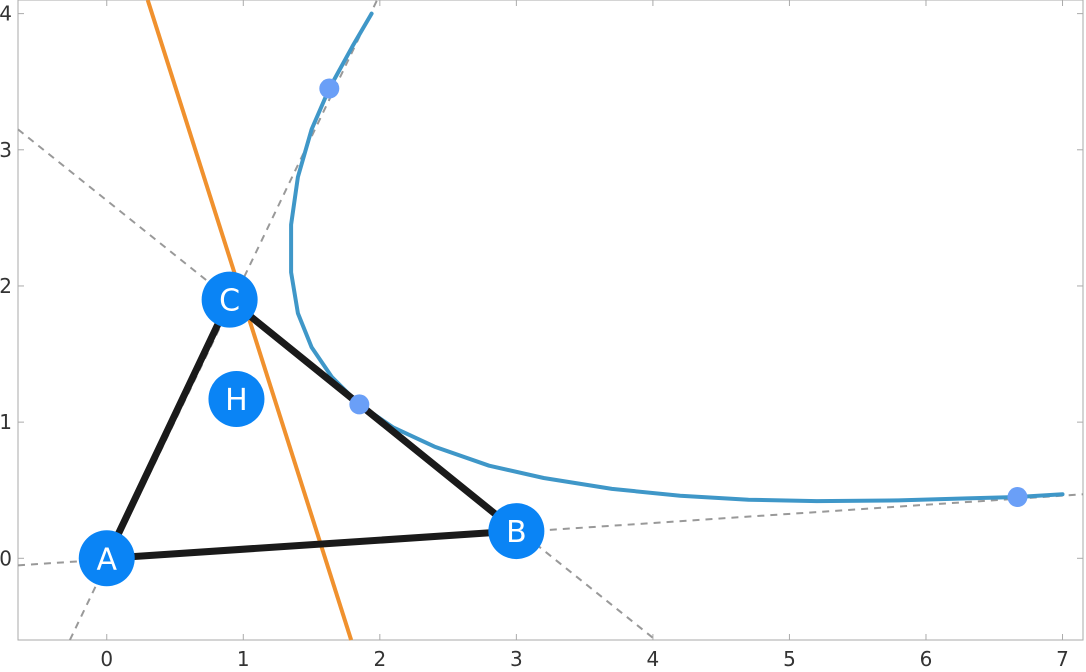 The width and height of the screenshot is (1086, 672). What do you see at coordinates (106, 659) in the screenshot?
I see `x-tick-label: 0` at bounding box center [106, 659].